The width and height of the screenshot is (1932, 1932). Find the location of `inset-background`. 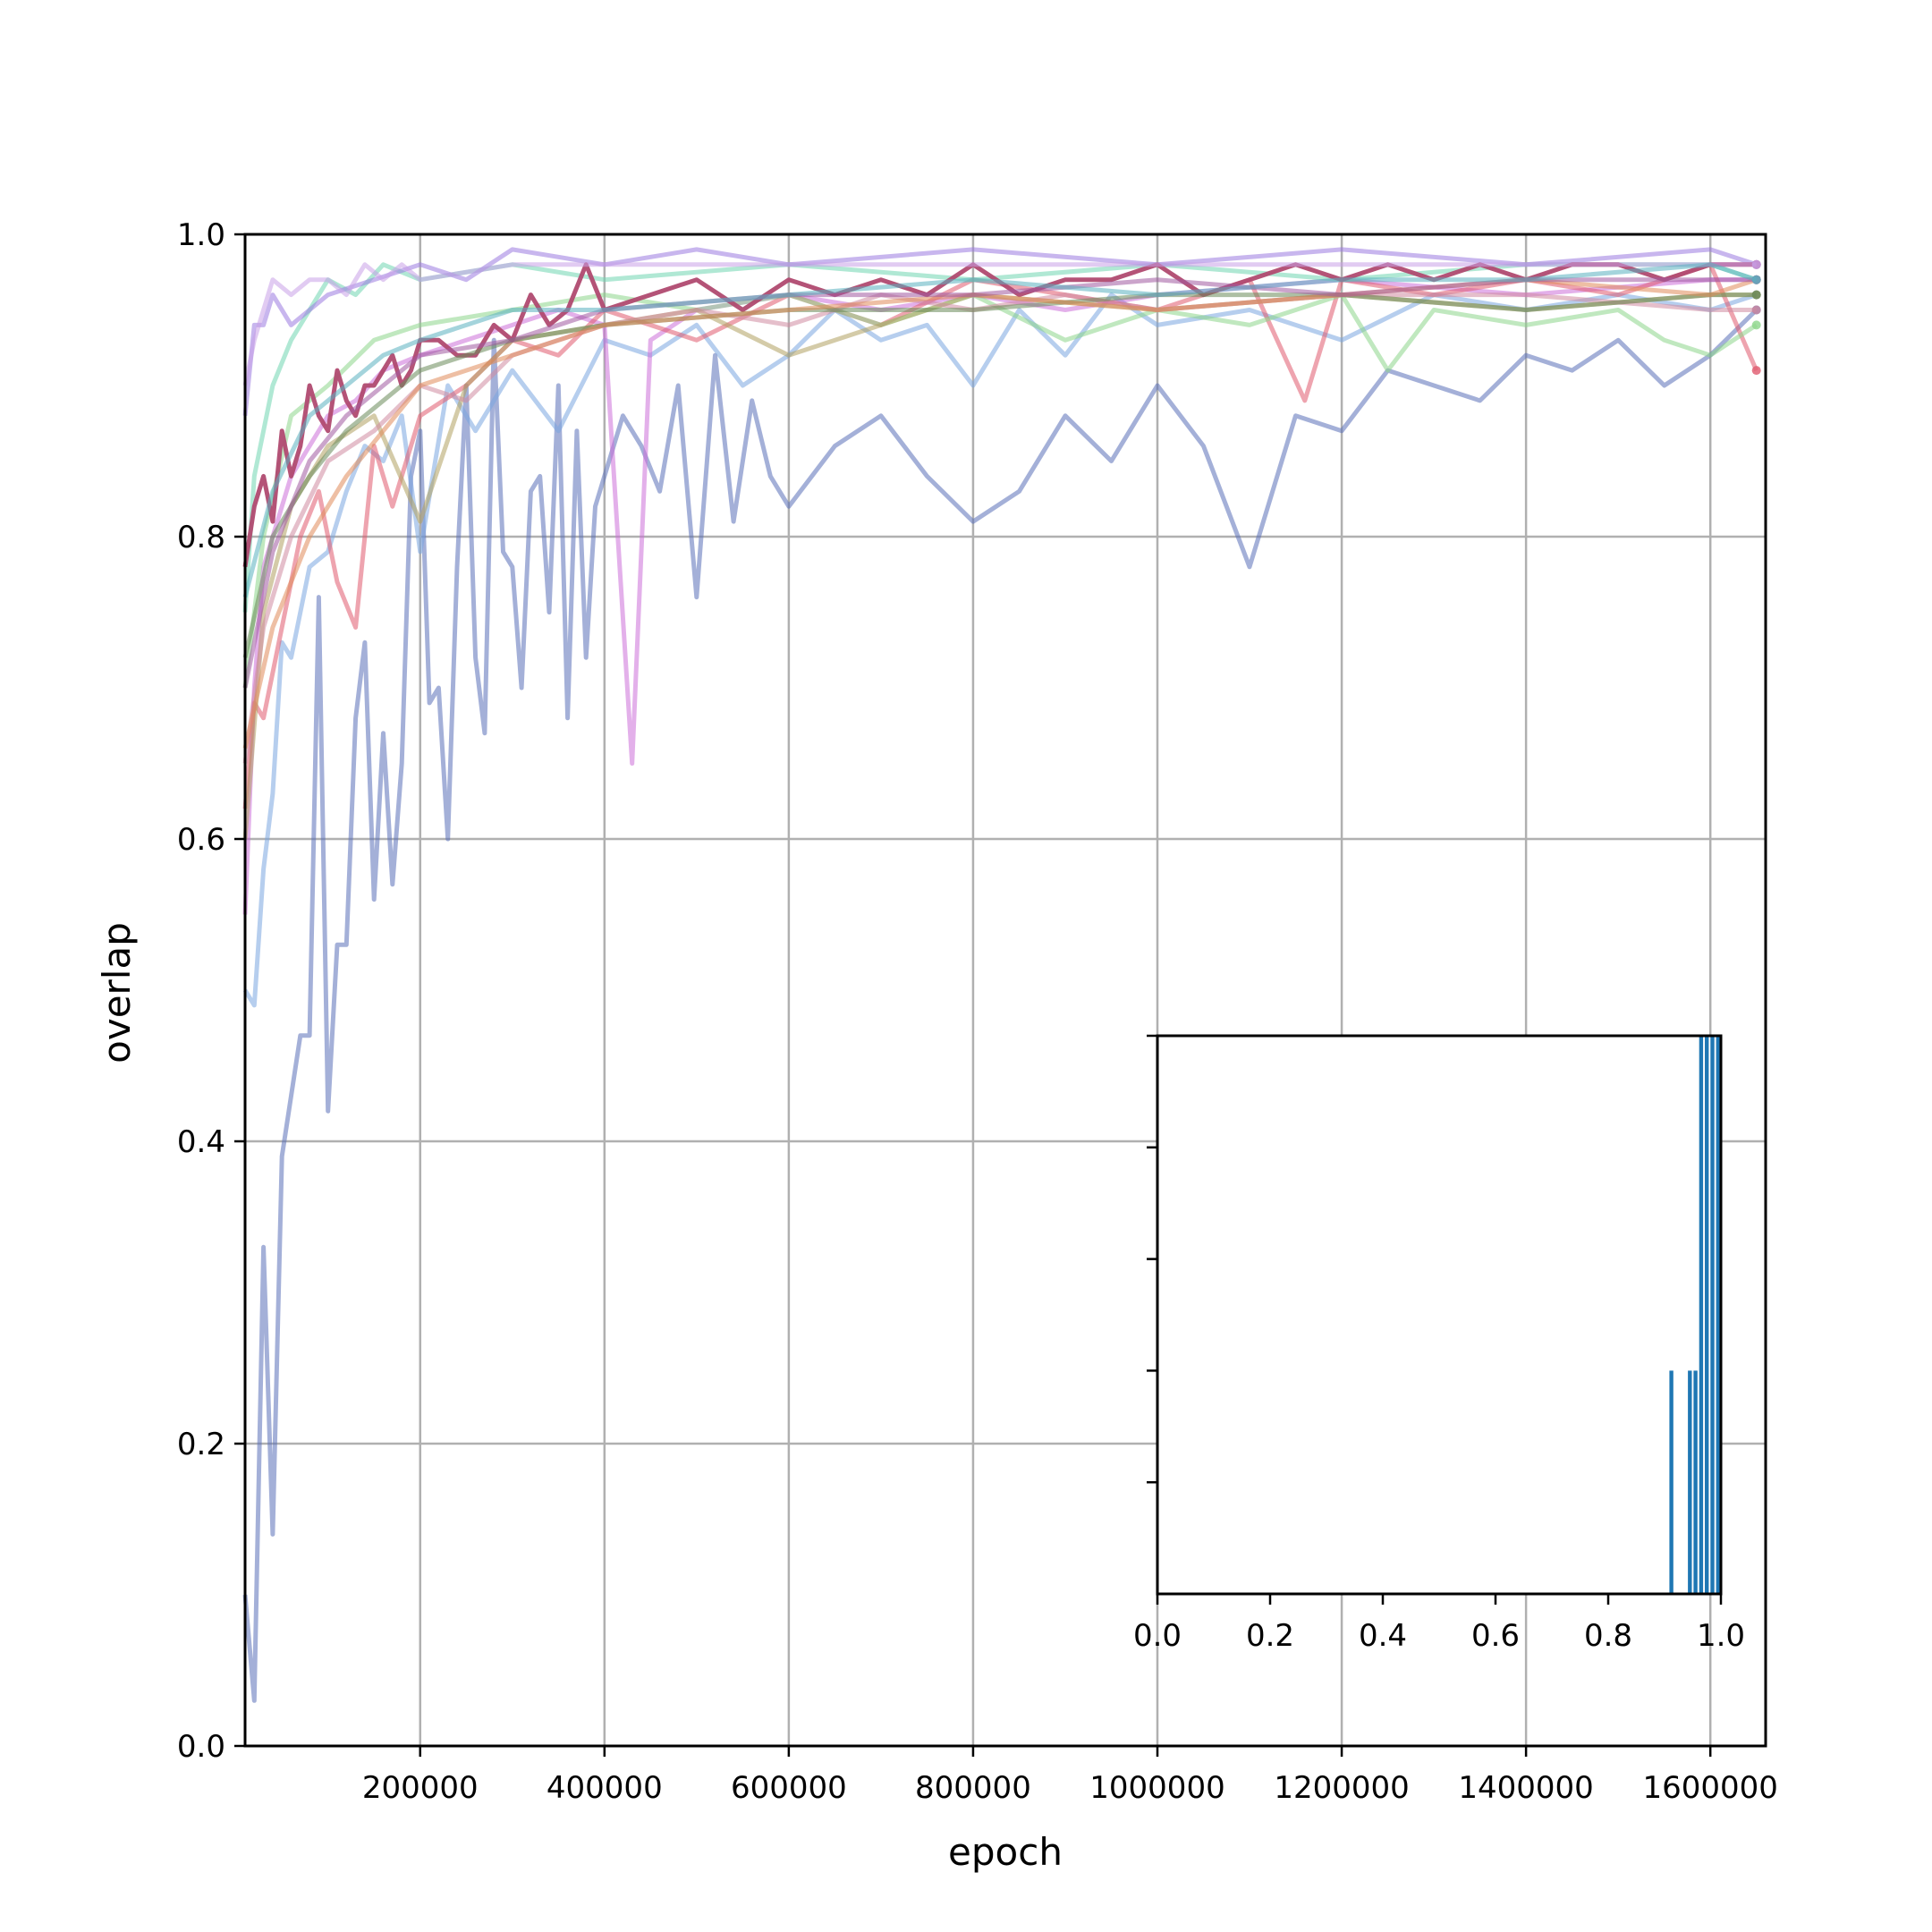

inset-background is located at coordinates (1439, 1315).